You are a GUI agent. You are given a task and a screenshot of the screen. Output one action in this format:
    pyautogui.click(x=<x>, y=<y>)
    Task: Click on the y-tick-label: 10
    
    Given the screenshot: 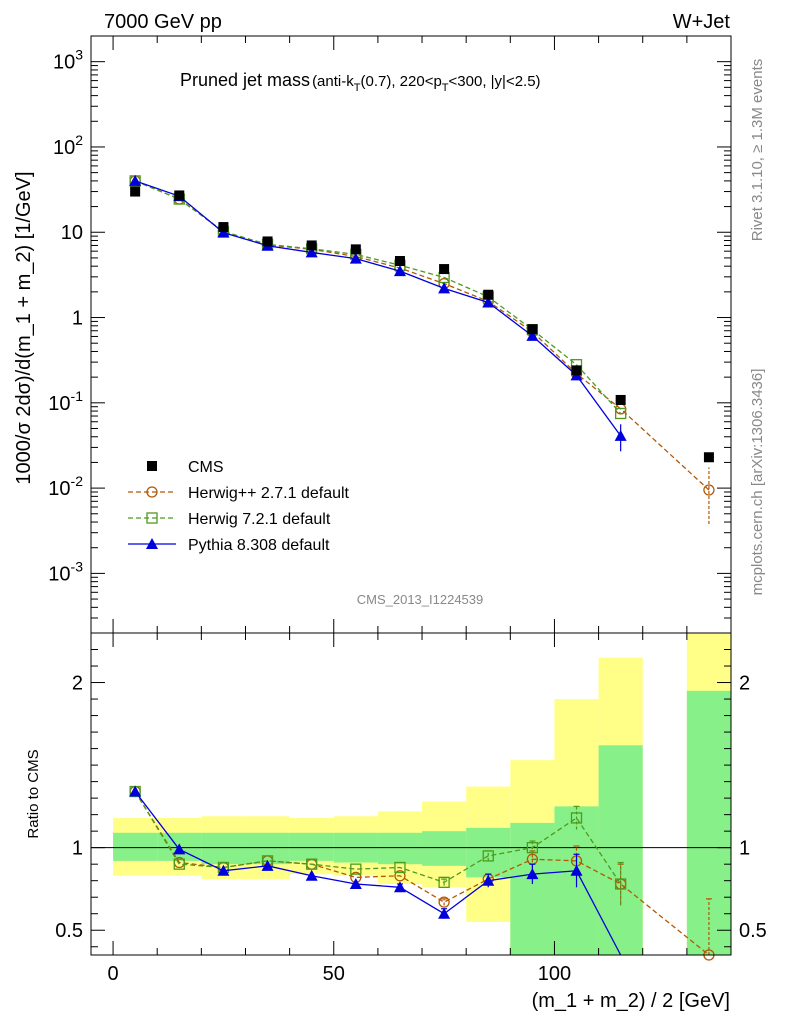 What is the action you would take?
    pyautogui.click(x=72, y=233)
    